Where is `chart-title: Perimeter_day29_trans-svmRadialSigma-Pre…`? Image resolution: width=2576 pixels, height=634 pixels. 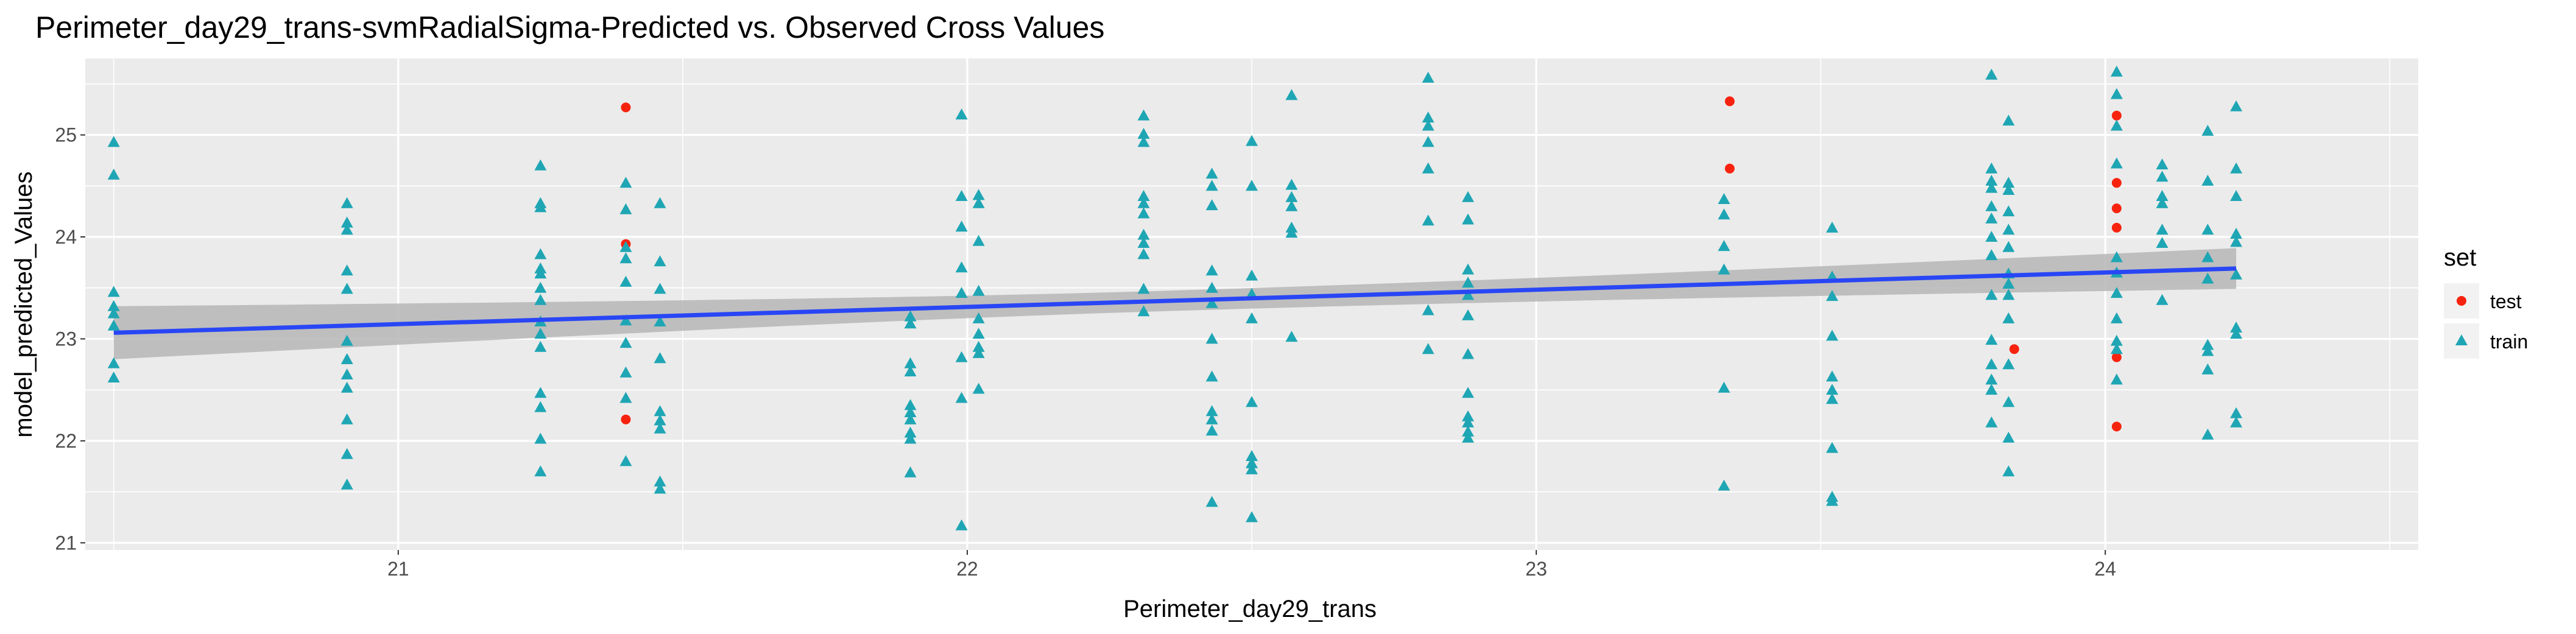 chart-title: Perimeter_day29_trans-svmRadialSigma-Pre… is located at coordinates (569, 27).